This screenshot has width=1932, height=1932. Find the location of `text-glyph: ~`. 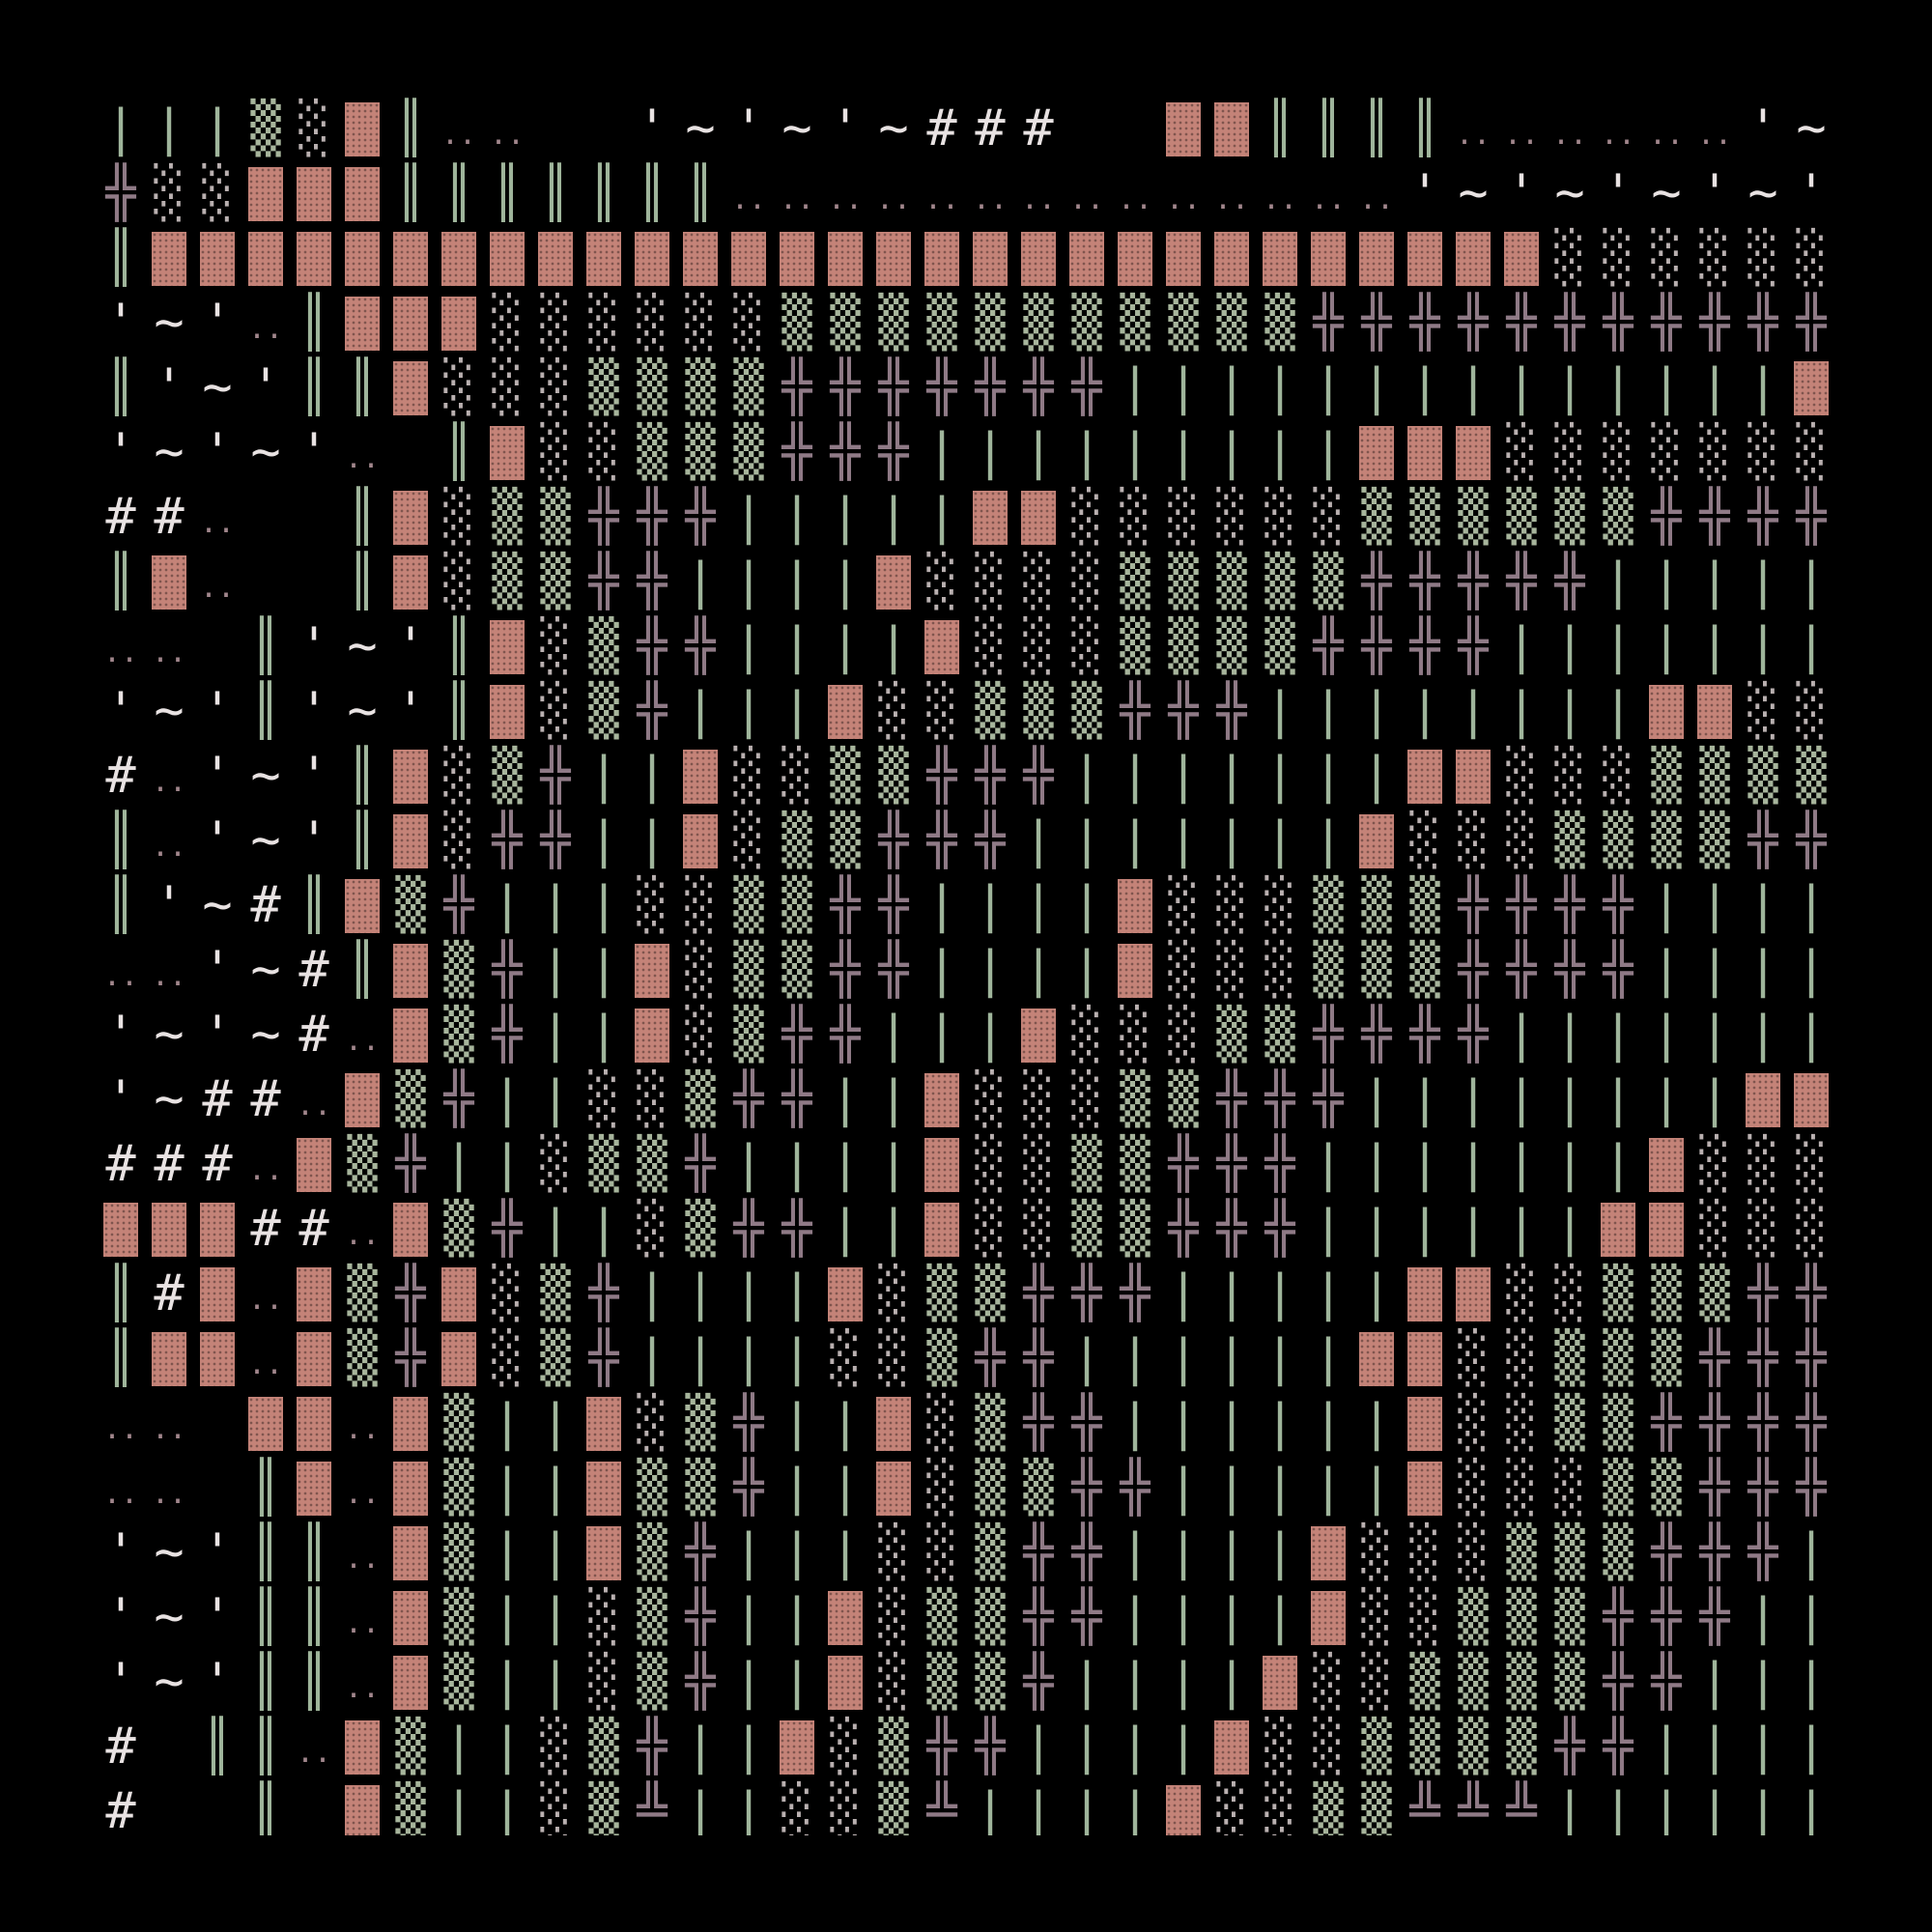

text-glyph: ~ is located at coordinates (169, 1617).